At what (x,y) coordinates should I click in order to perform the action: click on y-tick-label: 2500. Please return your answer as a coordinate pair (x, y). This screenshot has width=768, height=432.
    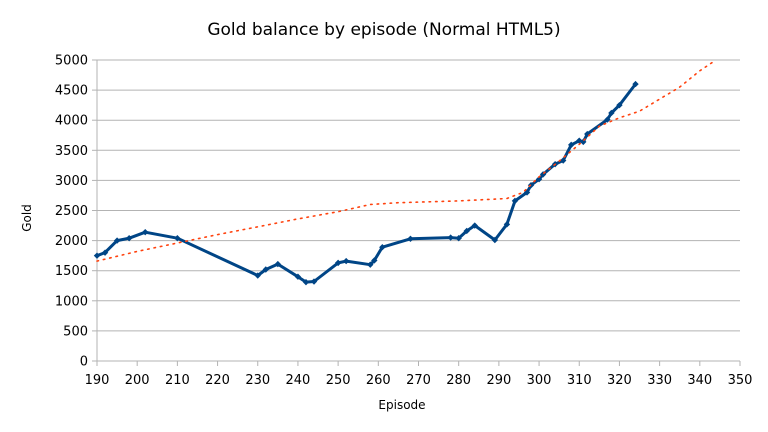
    Looking at the image, I should click on (71, 211).